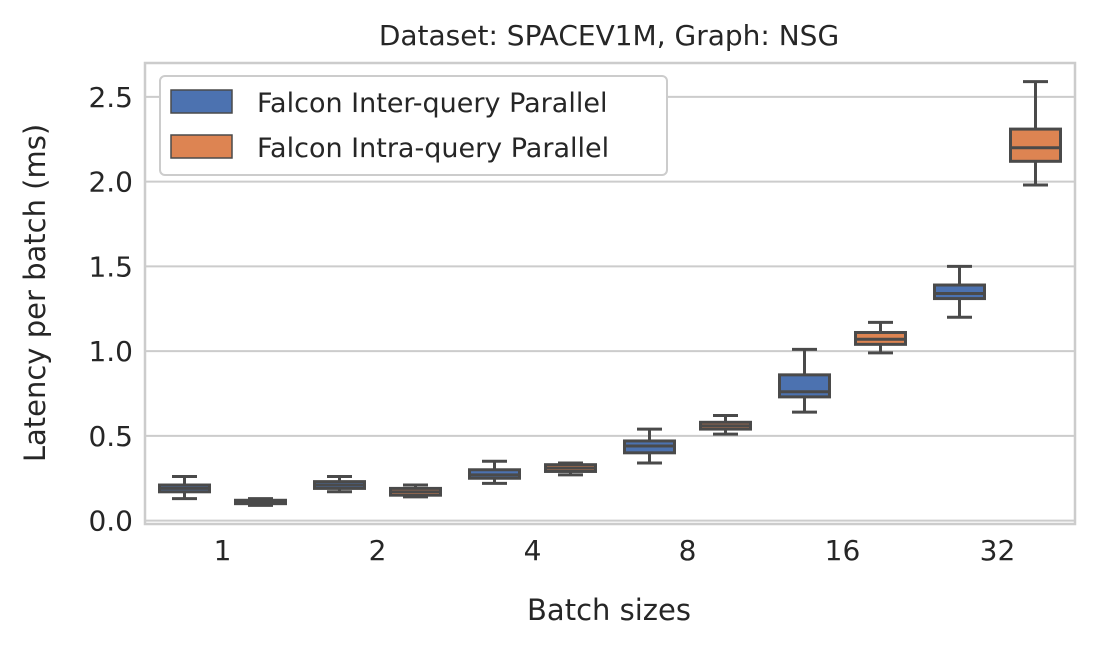  Describe the element at coordinates (609, 610) in the screenshot. I see `x-axis-label: Batch sizes` at that location.